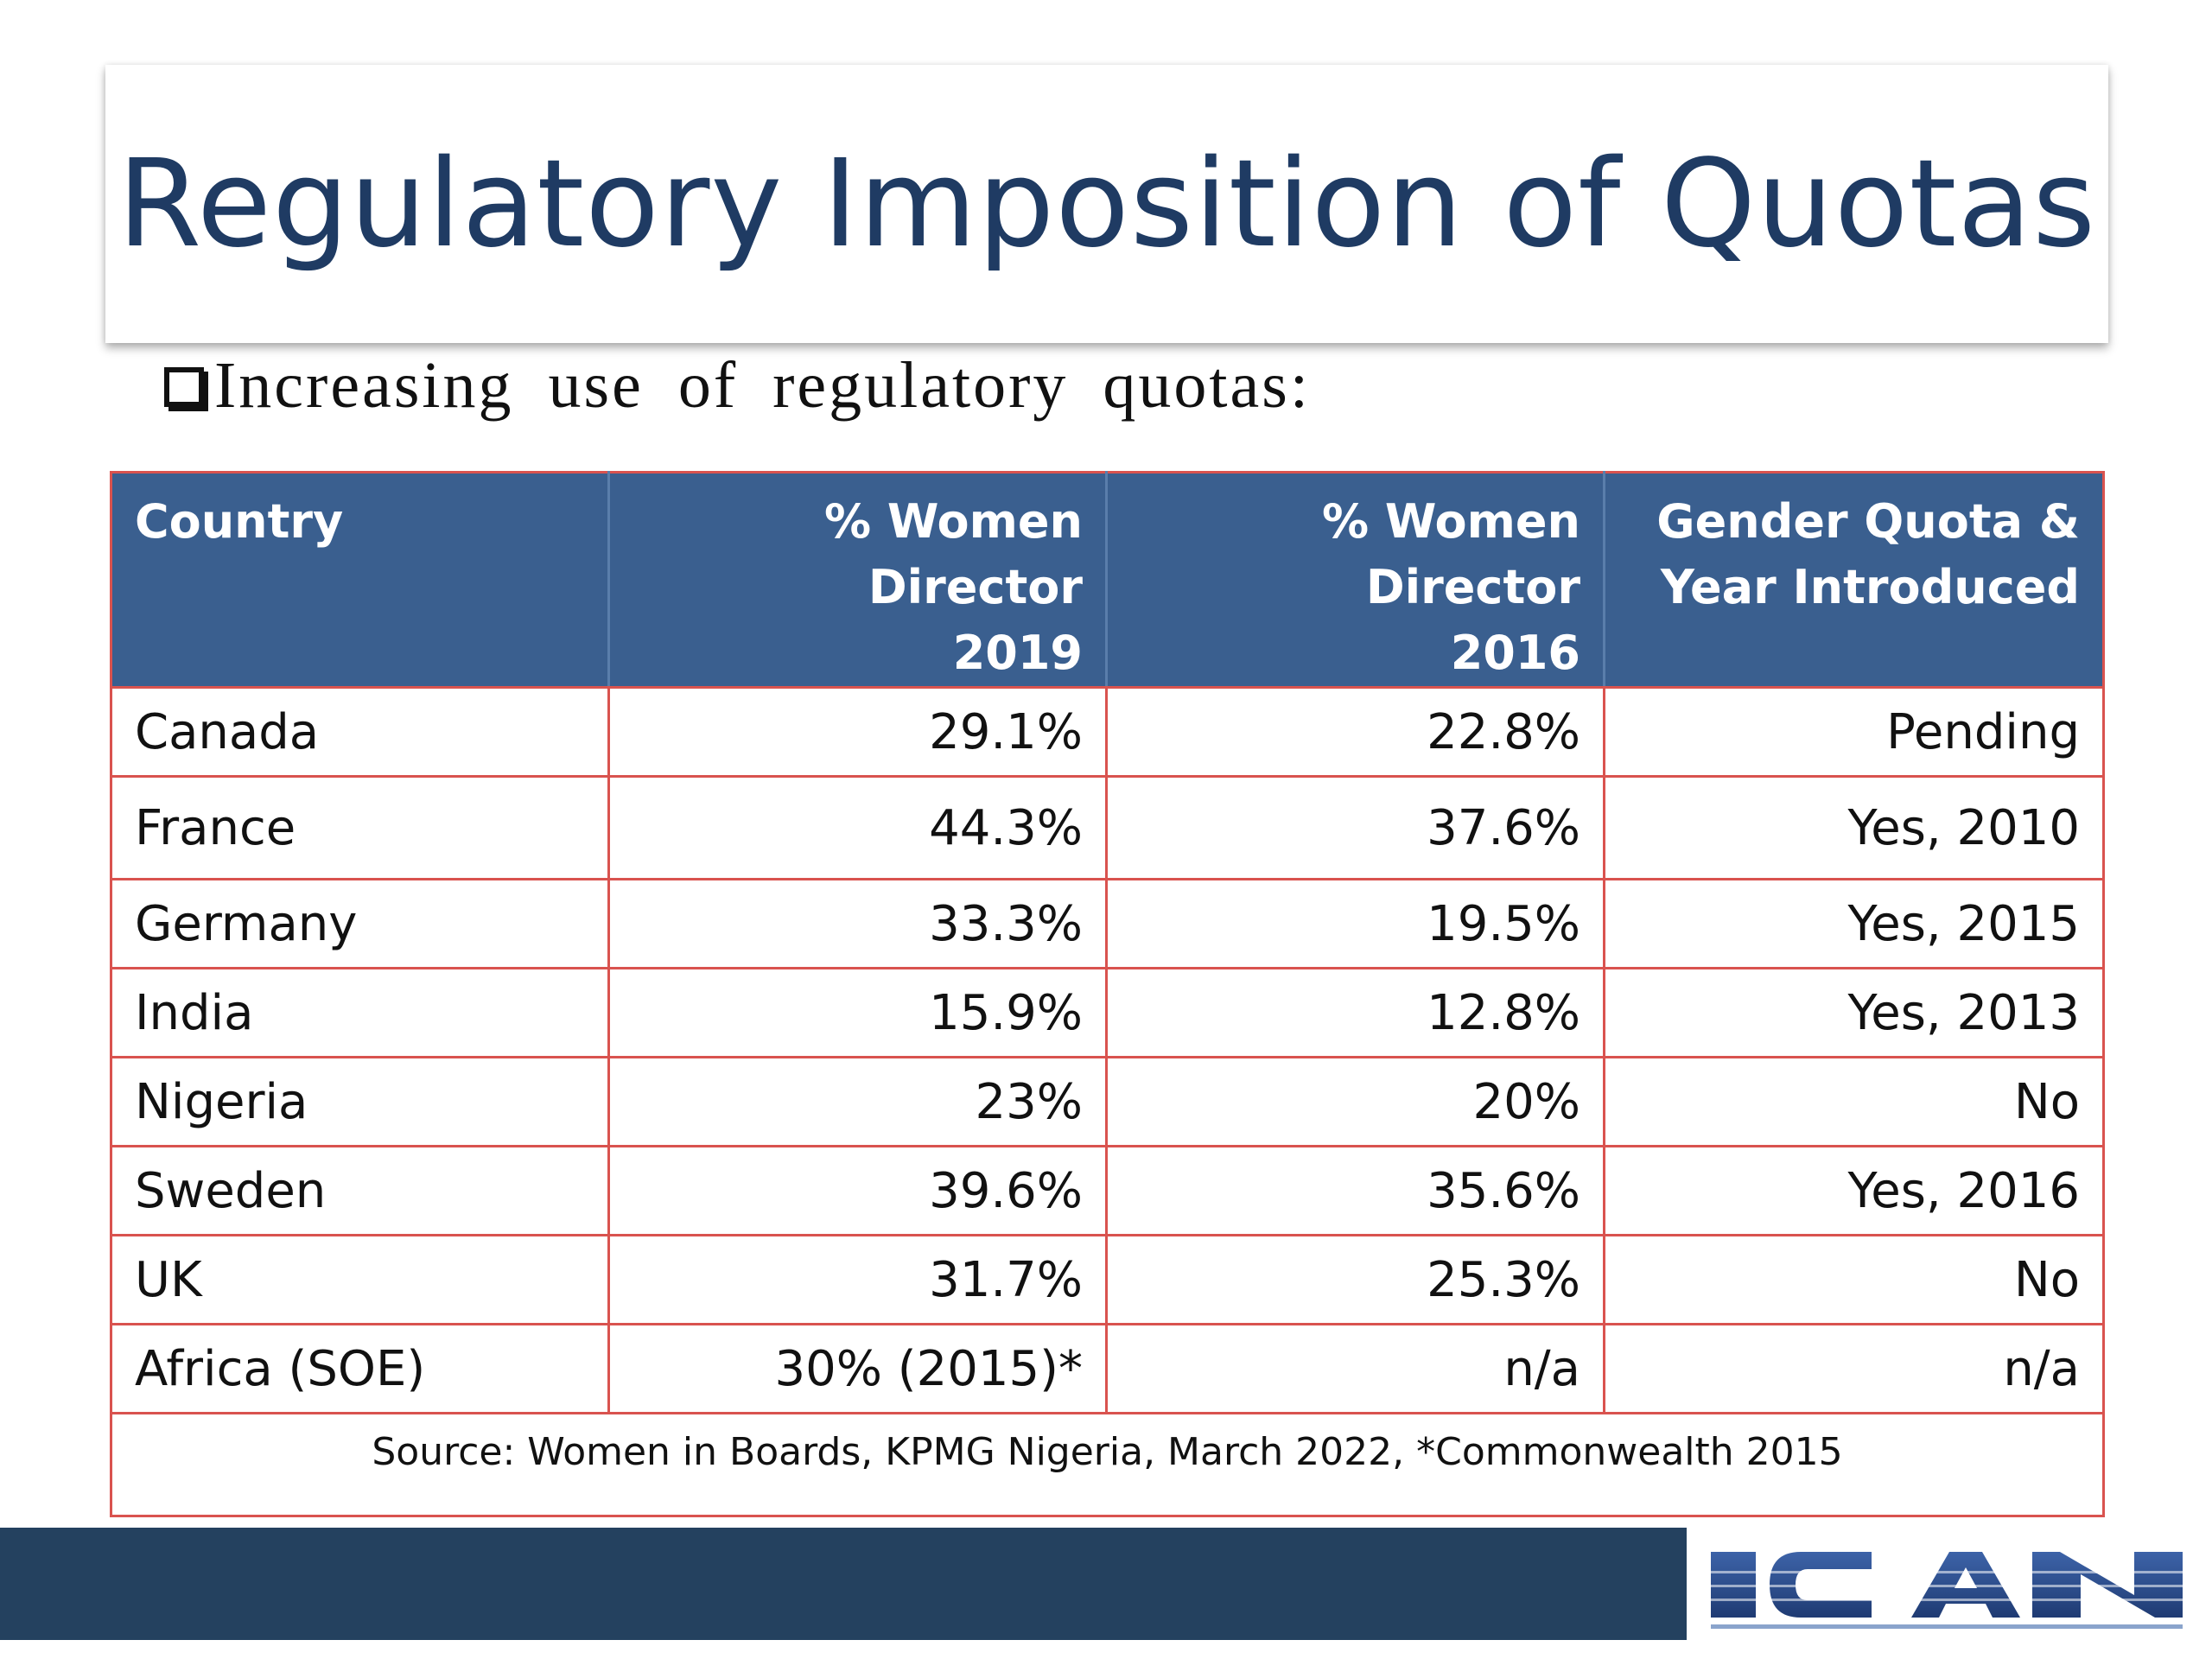 The height and width of the screenshot is (1659, 2212). Describe the element at coordinates (360, 1013) in the screenshot. I see `cell-country: India` at that location.